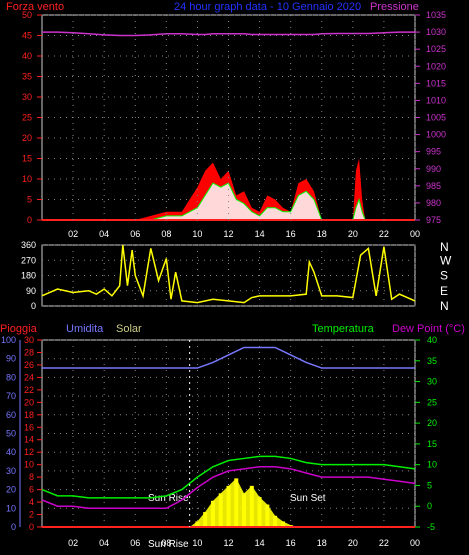 Image resolution: width=469 pixels, height=555 pixels. Describe the element at coordinates (11, 508) in the screenshot. I see `humidity-tick-label: 10` at that location.